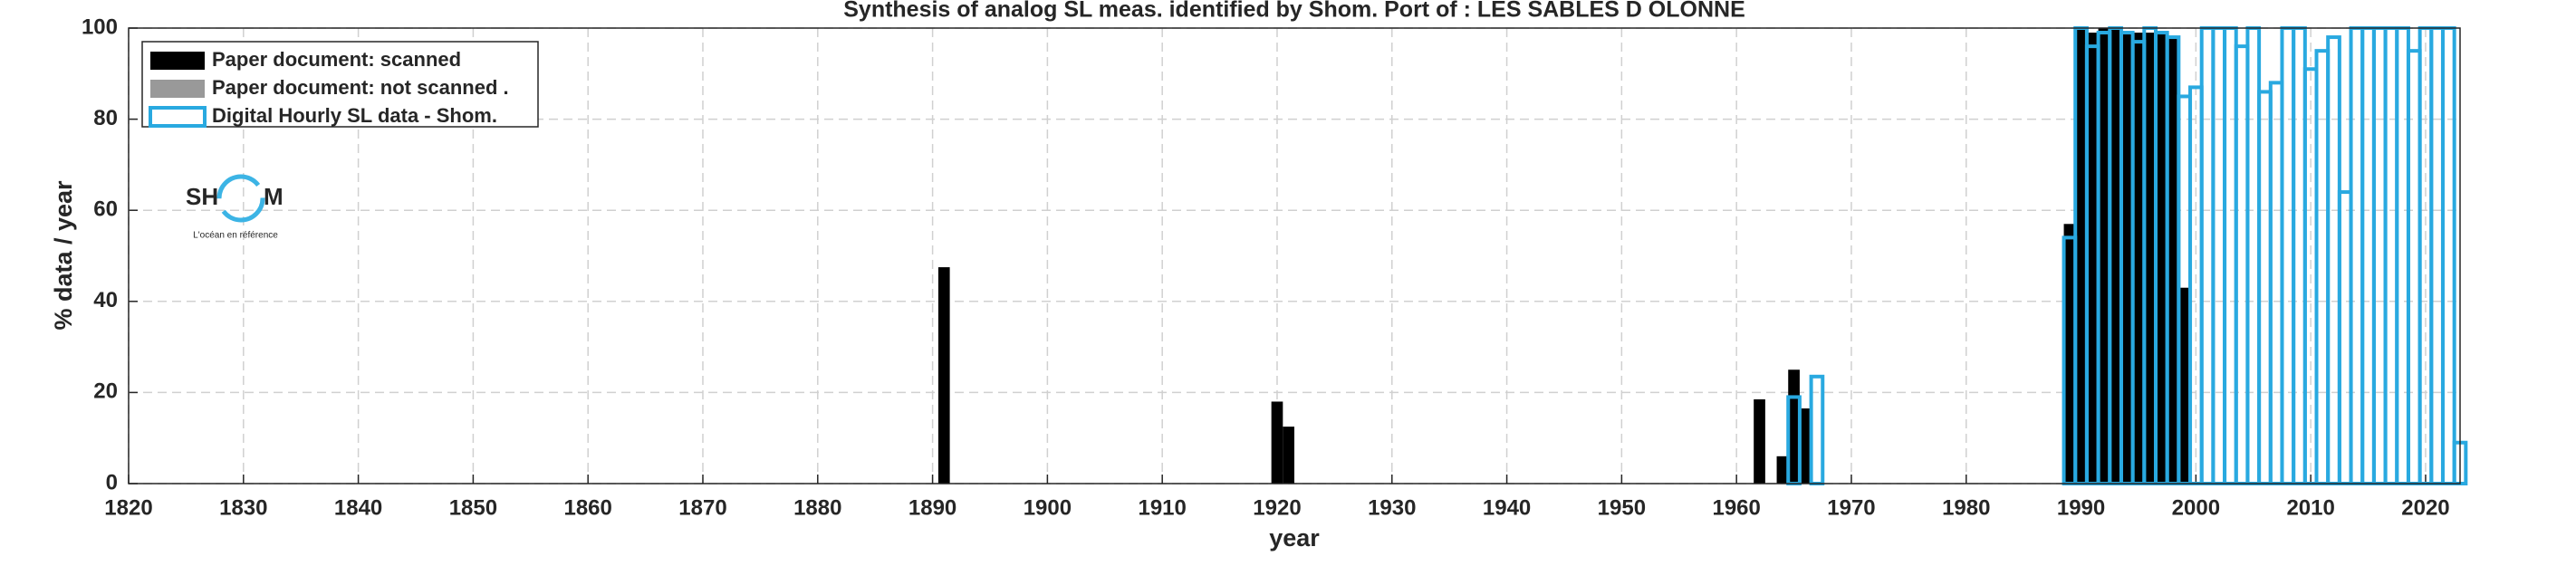  Describe the element at coordinates (105, 118) in the screenshot. I see `y-tick-label: 80` at that location.